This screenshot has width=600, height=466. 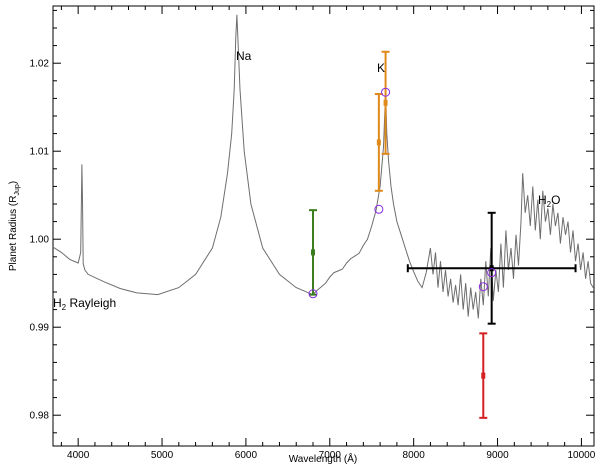 I want to click on annotation-k: K, so click(x=381, y=68).